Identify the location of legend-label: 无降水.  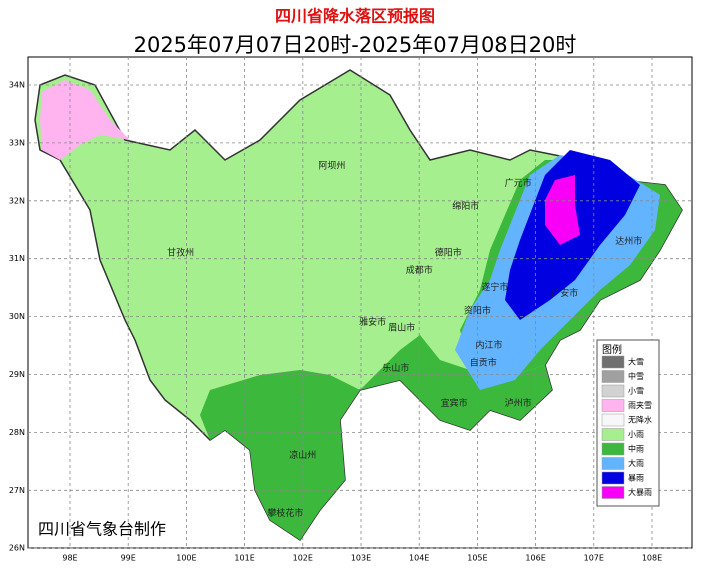
(640, 420).